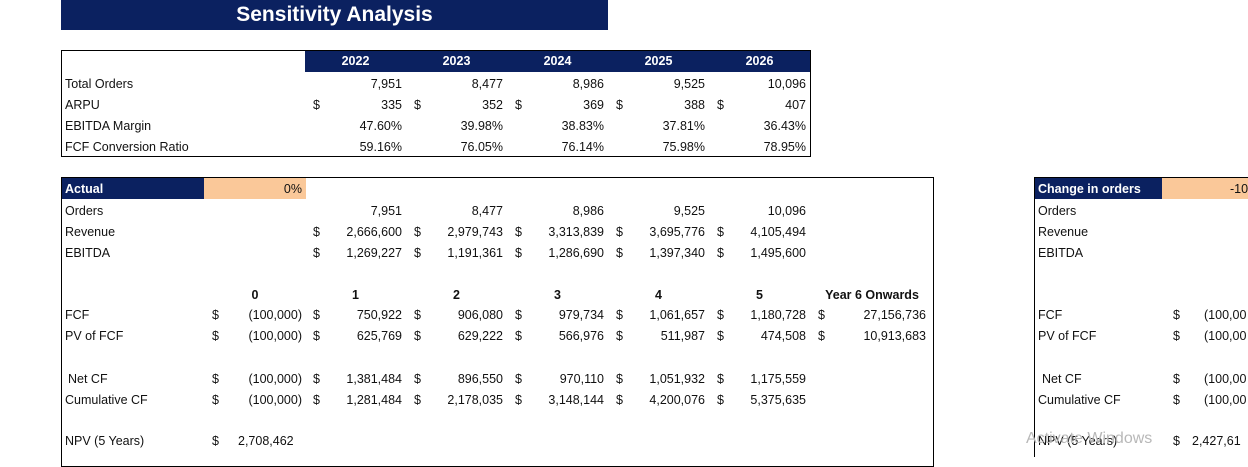  Describe the element at coordinates (784, 126) in the screenshot. I see `cell-value: 36.43%` at that location.